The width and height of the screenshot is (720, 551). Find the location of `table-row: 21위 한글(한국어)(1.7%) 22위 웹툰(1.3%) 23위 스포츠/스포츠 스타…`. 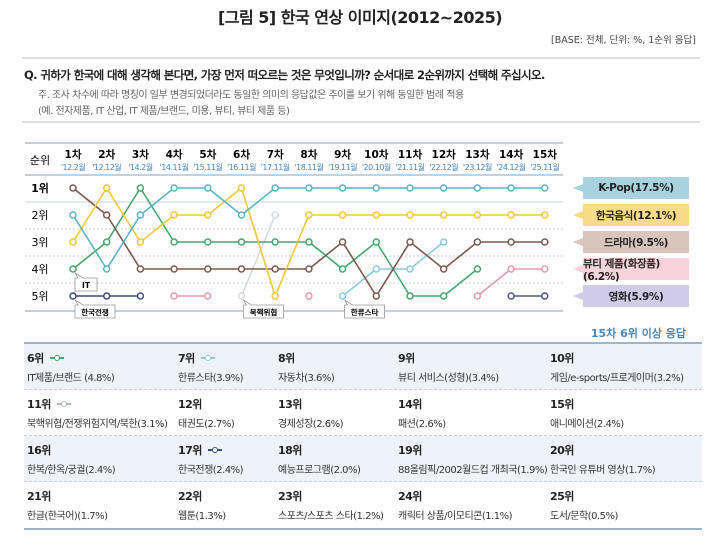

table-row: 21위 한글(한국어)(1.7%) 22위 웹툰(1.3%) 23위 스포츠/스포츠 스타… is located at coordinates (363, 505).